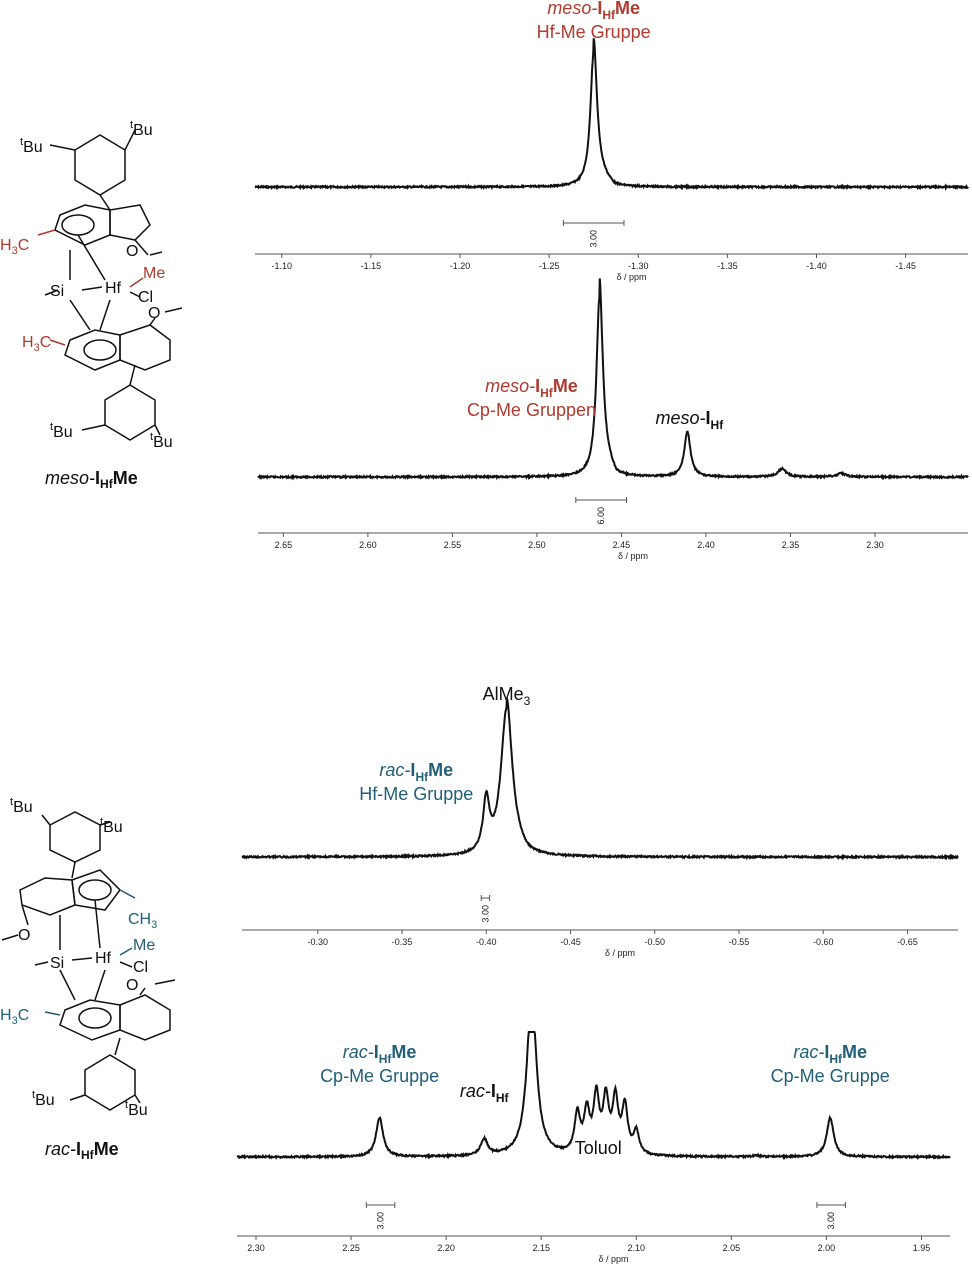  Describe the element at coordinates (922, 1248) in the screenshot. I see `x-tick-label: 1.95` at that location.